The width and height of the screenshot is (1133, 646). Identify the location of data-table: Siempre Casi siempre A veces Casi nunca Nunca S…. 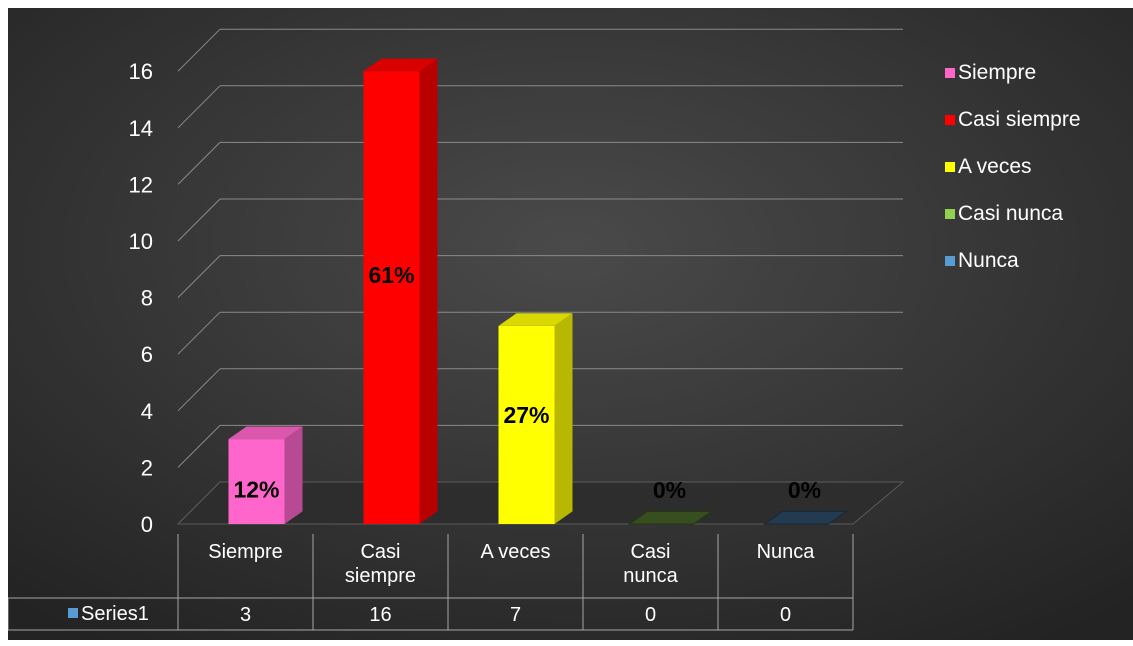
(431, 582).